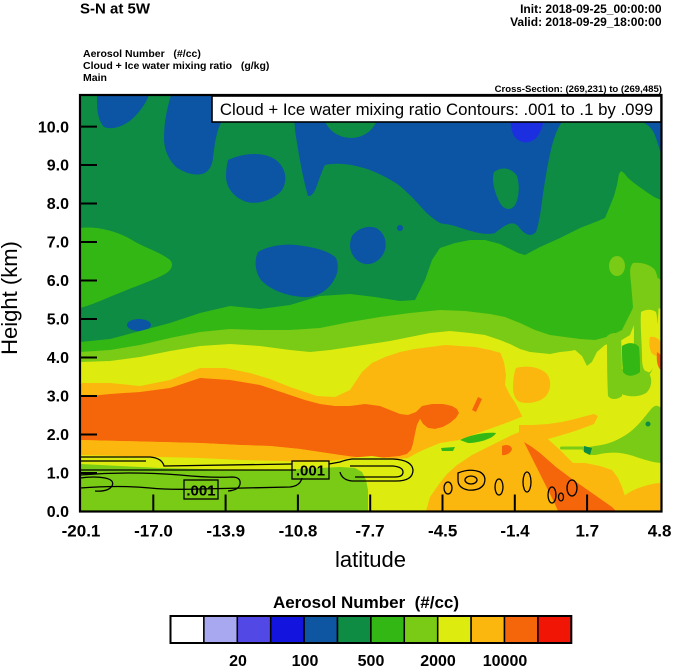 The height and width of the screenshot is (668, 674). Describe the element at coordinates (153, 531) in the screenshot. I see `svg-text: -17.0` at that location.